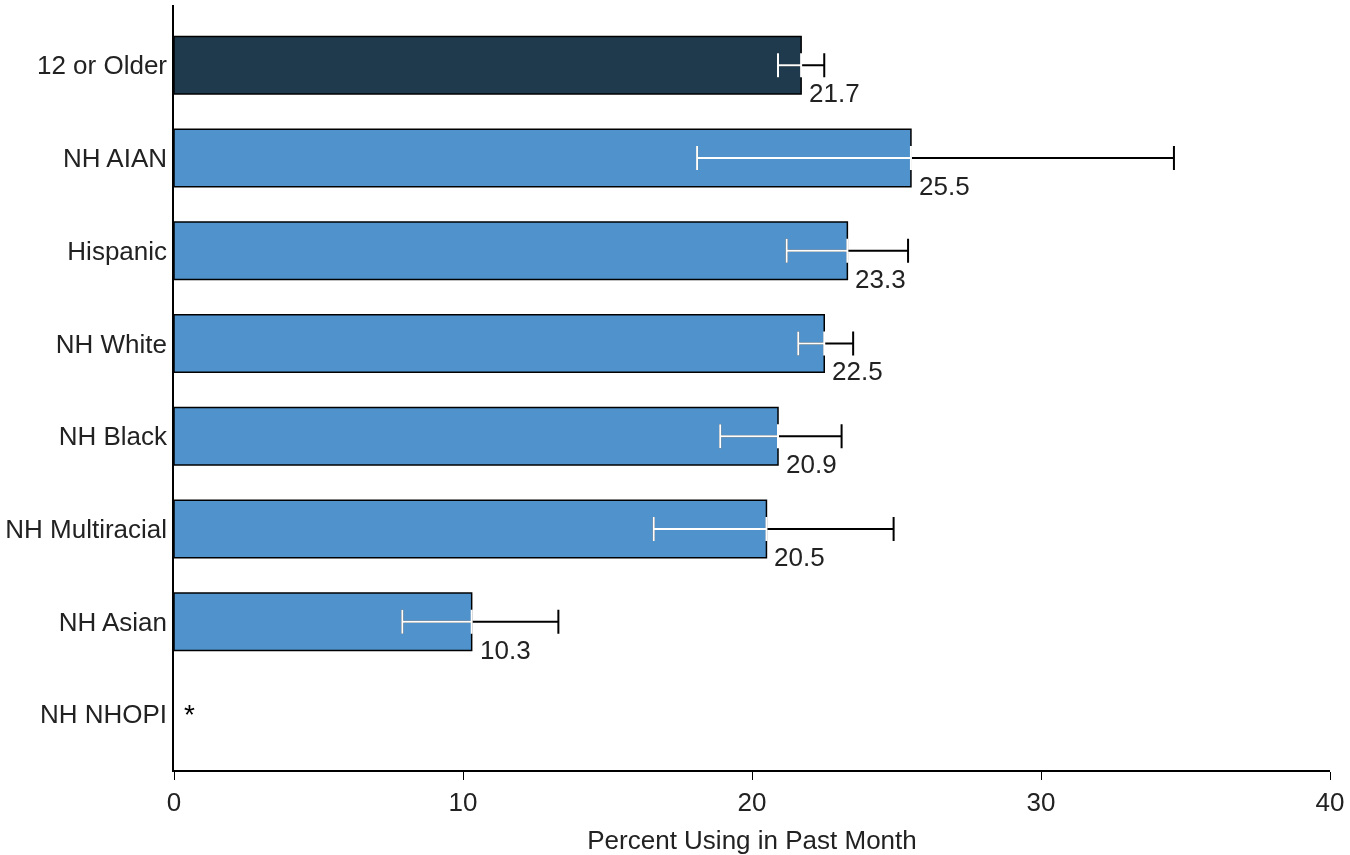  I want to click on data-label: 22.5, so click(857, 371).